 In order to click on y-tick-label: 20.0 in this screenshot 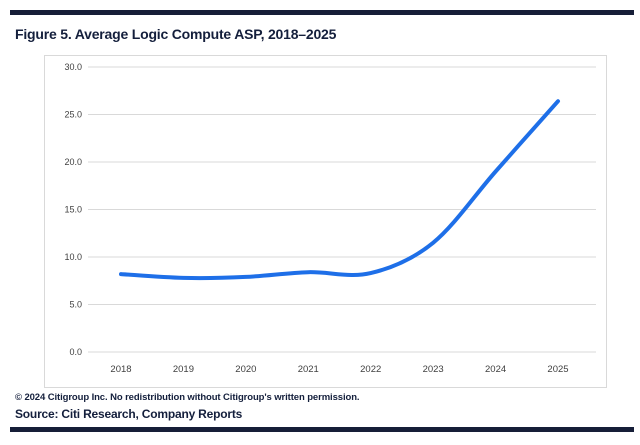, I will do `click(73, 162)`.